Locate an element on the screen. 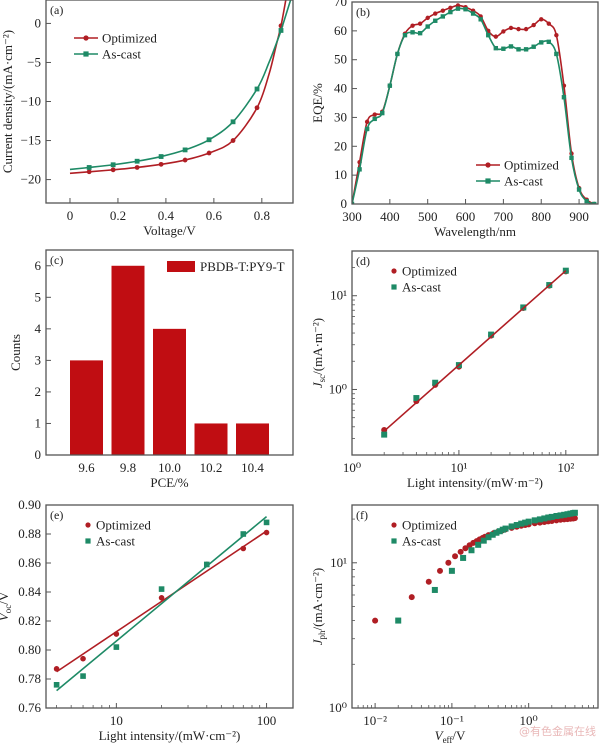  panel-label: (c) is located at coordinates (56, 260).